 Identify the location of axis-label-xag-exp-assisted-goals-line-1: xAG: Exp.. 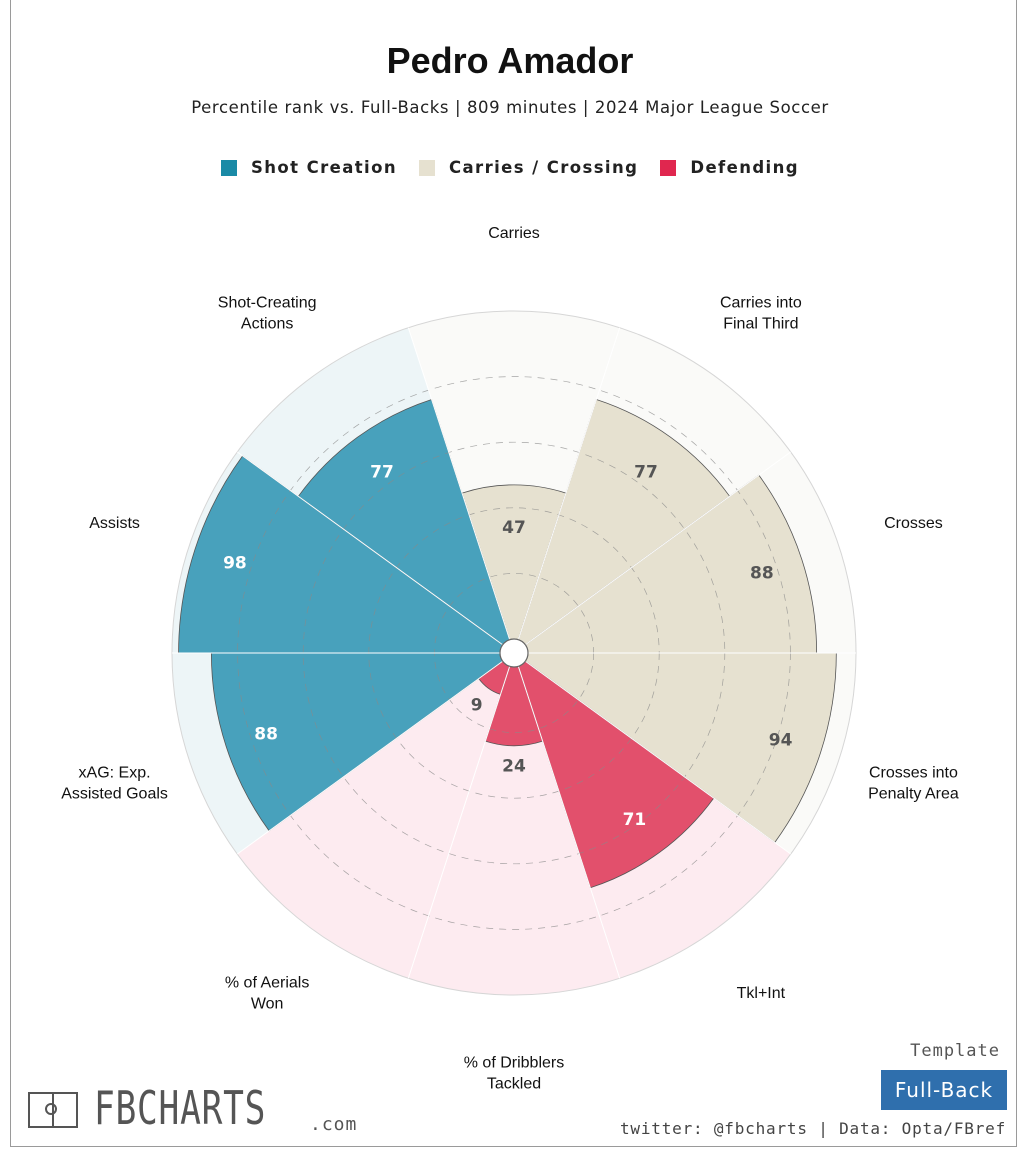
(115, 772).